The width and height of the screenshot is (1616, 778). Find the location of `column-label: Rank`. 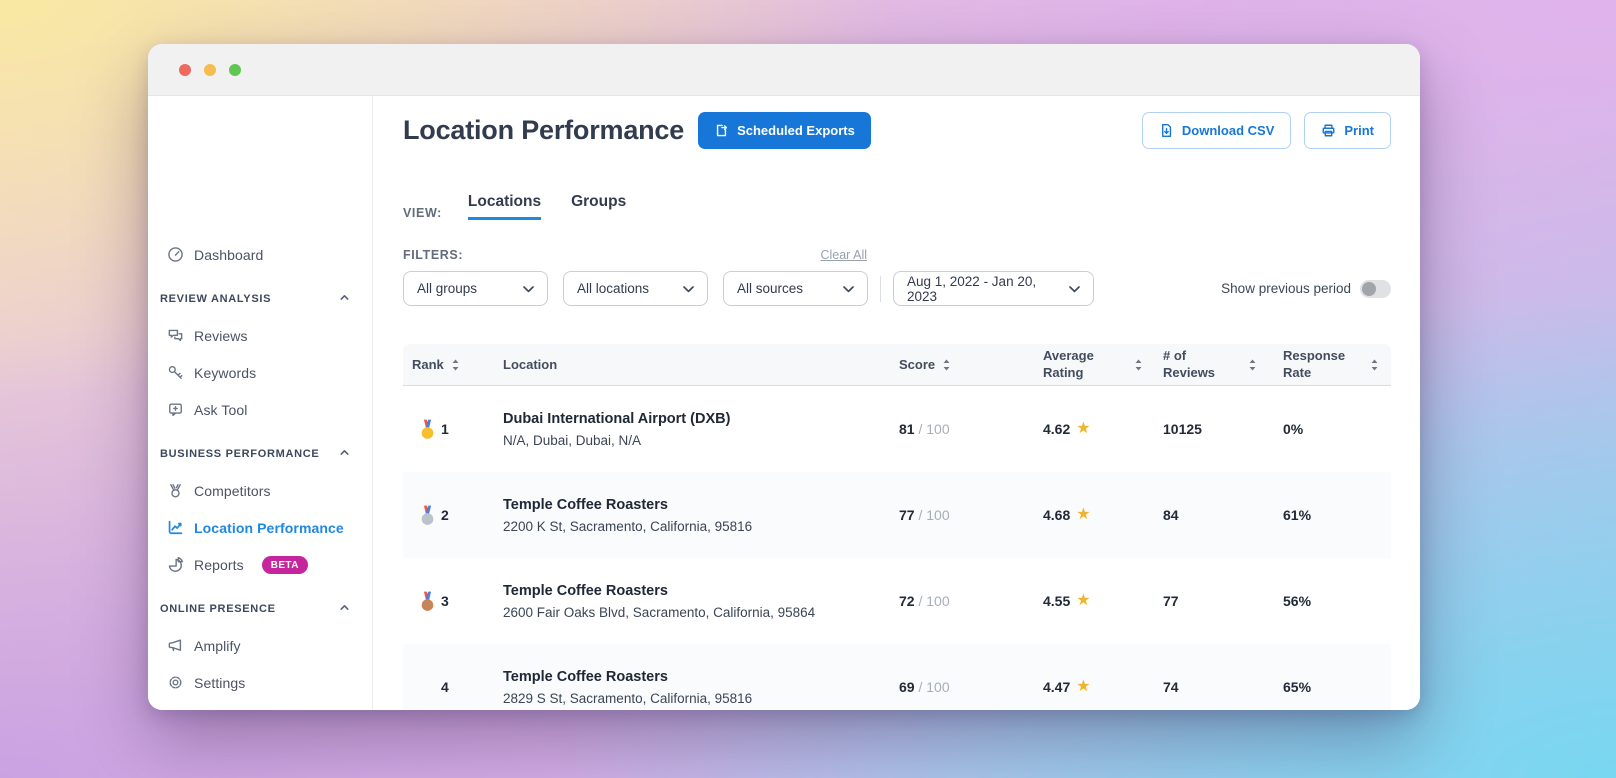

column-label: Rank is located at coordinates (428, 364).